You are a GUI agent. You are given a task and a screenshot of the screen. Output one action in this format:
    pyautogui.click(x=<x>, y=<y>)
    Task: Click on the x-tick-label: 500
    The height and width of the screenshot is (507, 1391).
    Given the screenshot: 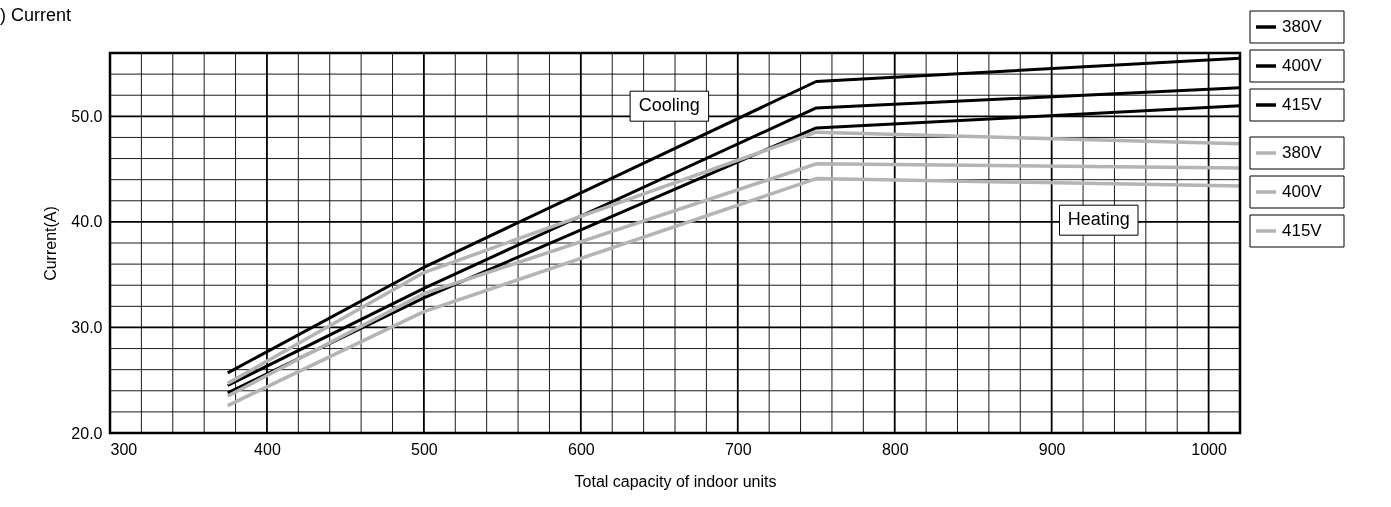 What is the action you would take?
    pyautogui.click(x=424, y=449)
    